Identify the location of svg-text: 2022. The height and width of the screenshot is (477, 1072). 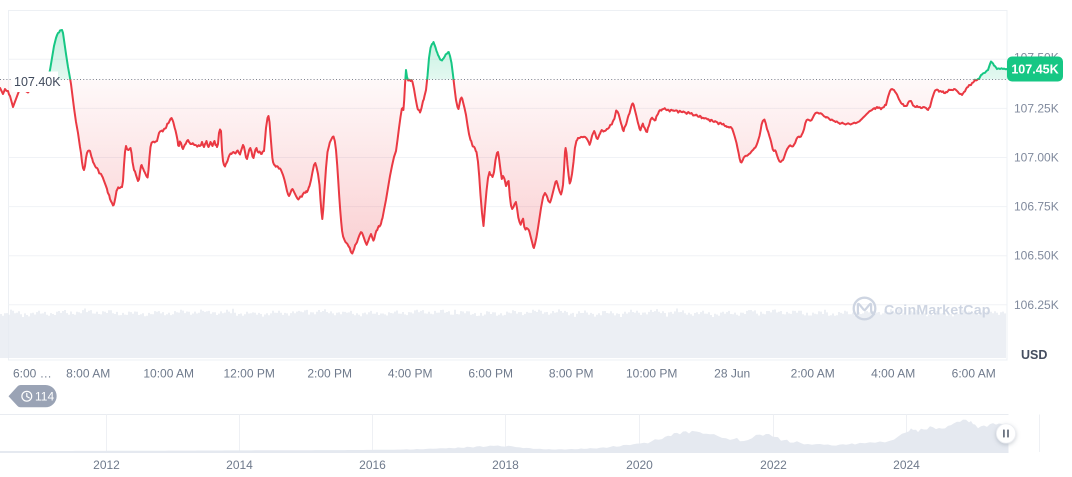
(773, 465).